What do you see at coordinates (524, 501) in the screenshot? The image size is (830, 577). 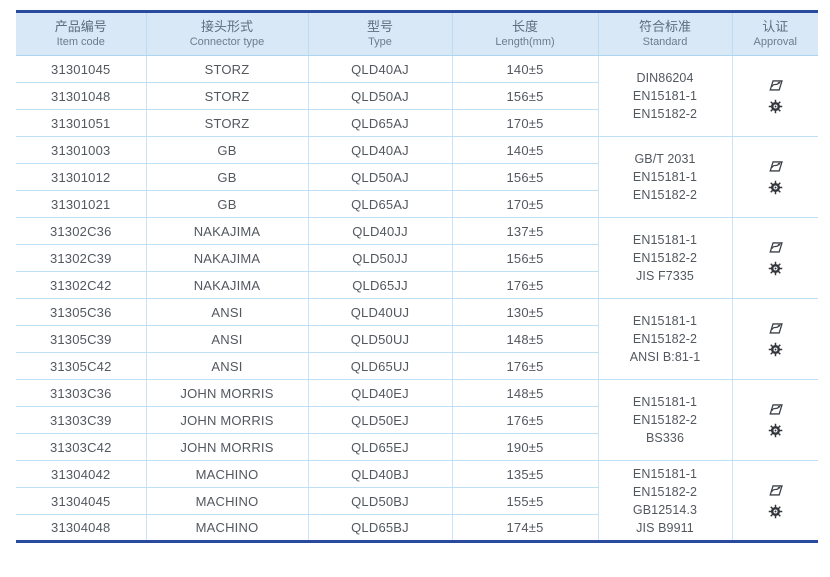 I see `length-cell: 155±5` at bounding box center [524, 501].